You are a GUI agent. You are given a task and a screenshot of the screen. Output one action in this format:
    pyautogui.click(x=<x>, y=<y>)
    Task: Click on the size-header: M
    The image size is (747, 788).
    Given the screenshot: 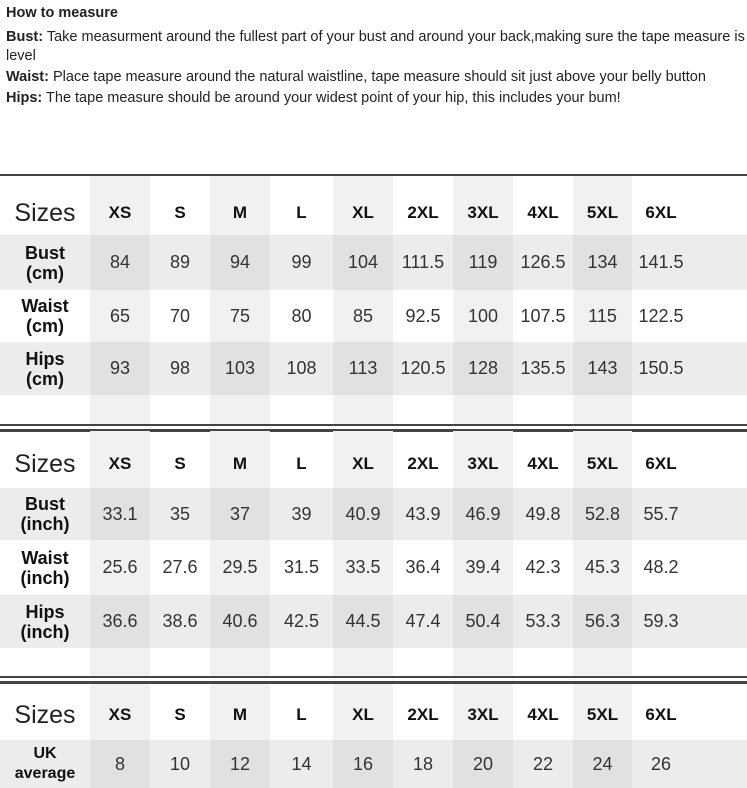 What is the action you would take?
    pyautogui.click(x=240, y=212)
    